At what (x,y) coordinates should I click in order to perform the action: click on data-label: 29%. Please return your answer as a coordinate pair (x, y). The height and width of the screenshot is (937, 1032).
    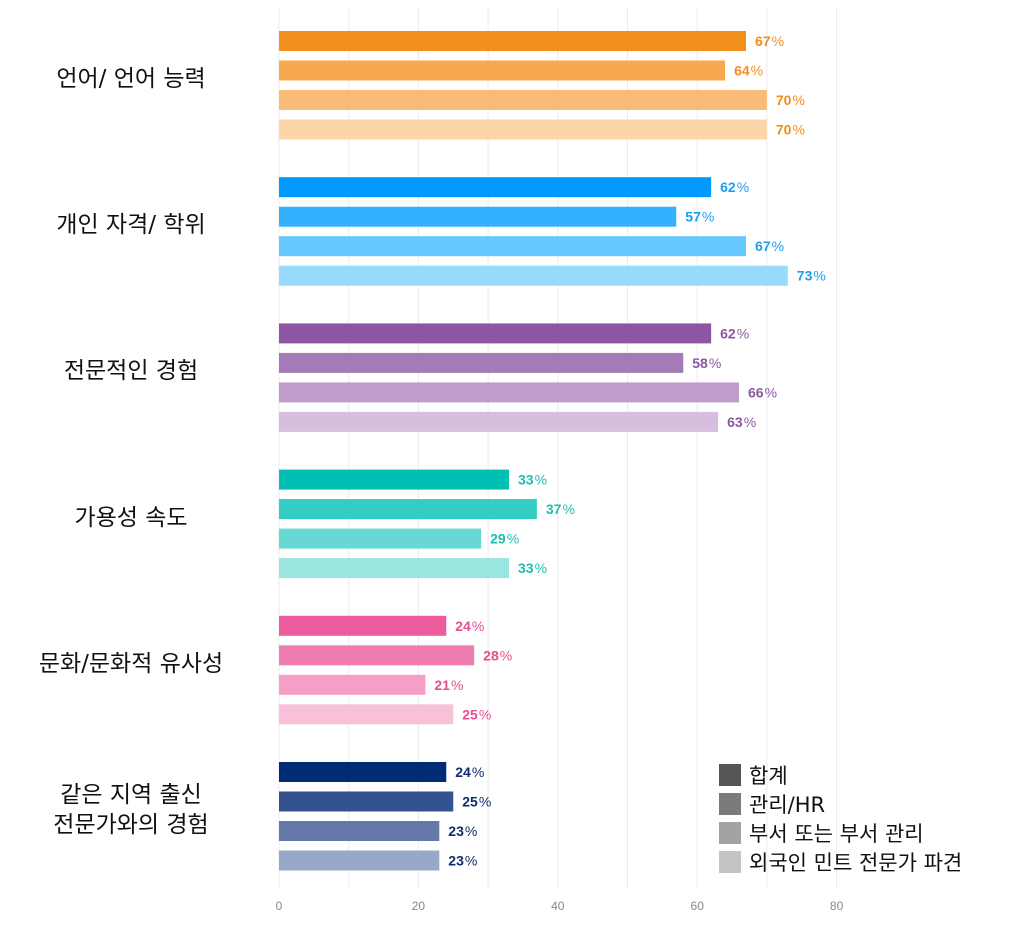
    Looking at the image, I should click on (504, 539).